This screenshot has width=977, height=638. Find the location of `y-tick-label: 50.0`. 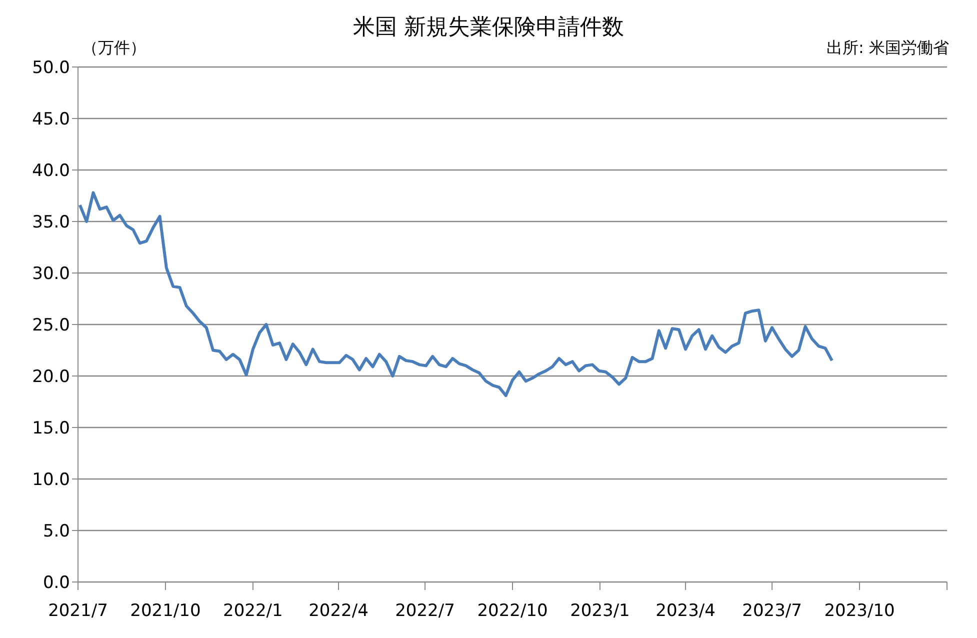

y-tick-label: 50.0 is located at coordinates (51, 68).